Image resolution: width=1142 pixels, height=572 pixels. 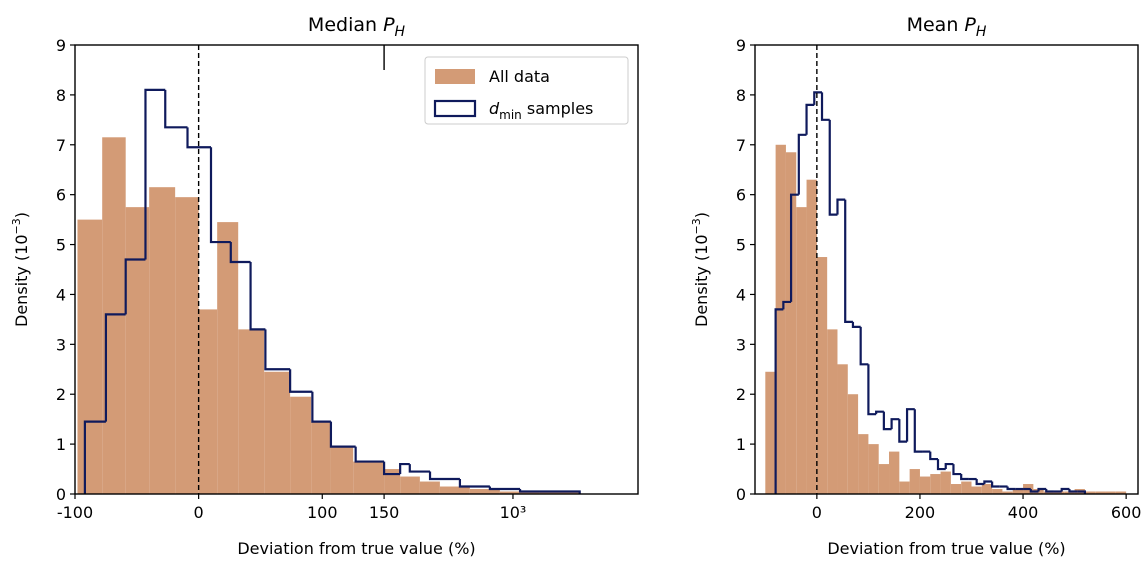 I want to click on x-tick-label: 200, so click(x=920, y=512).